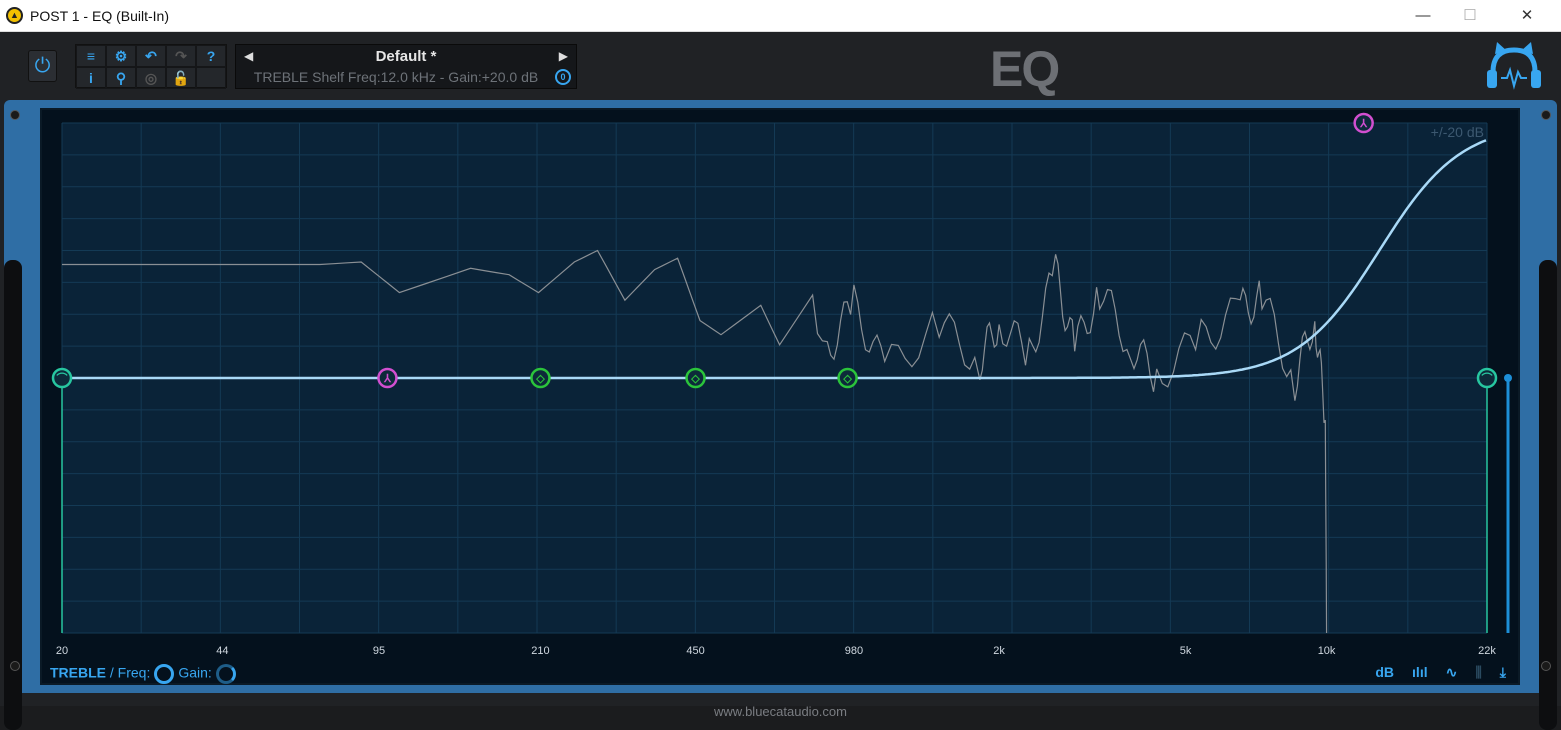 This screenshot has height=730, width=1561. I want to click on toolbar-empty-slot, so click(211, 78).